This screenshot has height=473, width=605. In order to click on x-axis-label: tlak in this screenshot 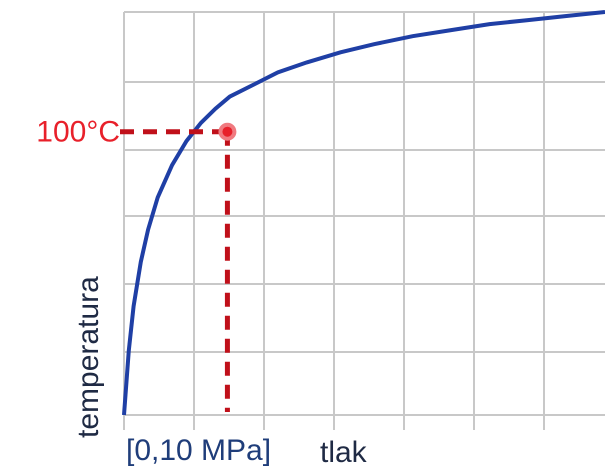, I will do `click(344, 452)`.